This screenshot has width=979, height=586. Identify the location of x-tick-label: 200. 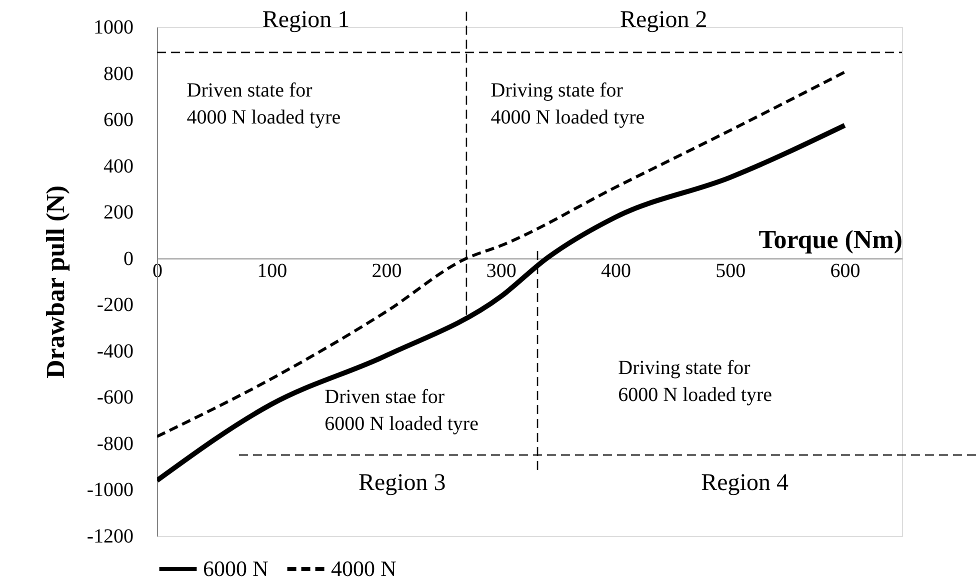
(387, 271).